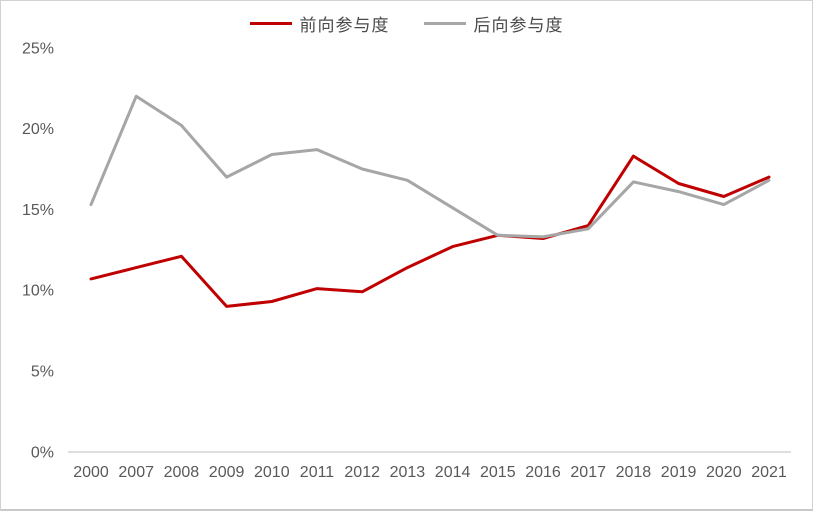  I want to click on x-axis-tick-label: 2010, so click(272, 472).